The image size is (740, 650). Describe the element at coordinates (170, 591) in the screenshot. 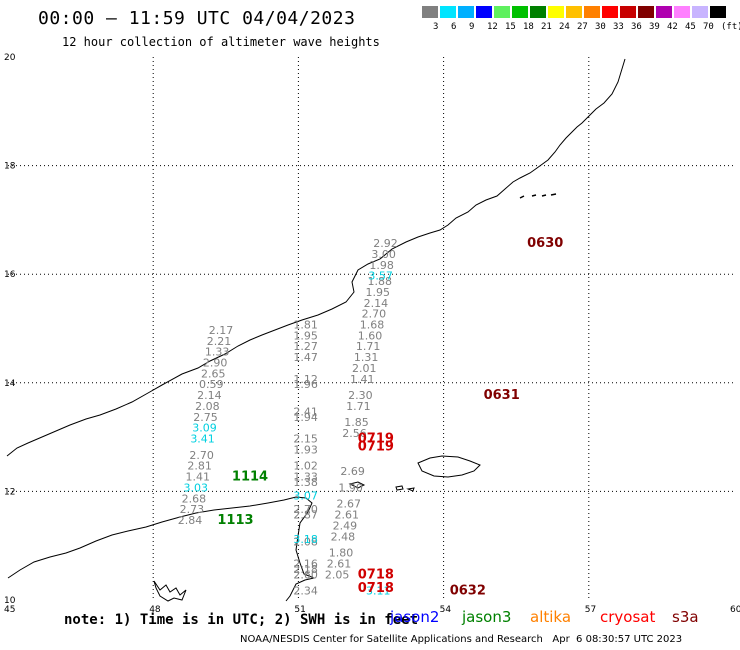

I see `somali-coast-fragment` at that location.